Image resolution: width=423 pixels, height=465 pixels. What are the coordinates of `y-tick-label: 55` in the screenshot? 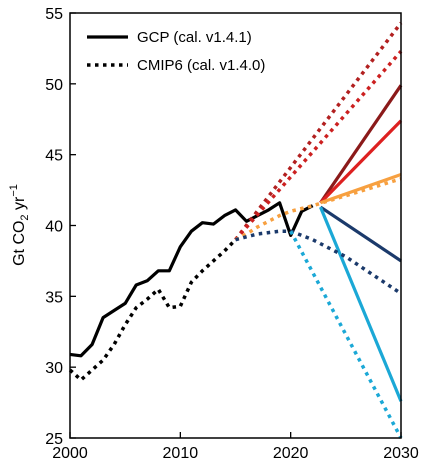 It's located at (54, 14).